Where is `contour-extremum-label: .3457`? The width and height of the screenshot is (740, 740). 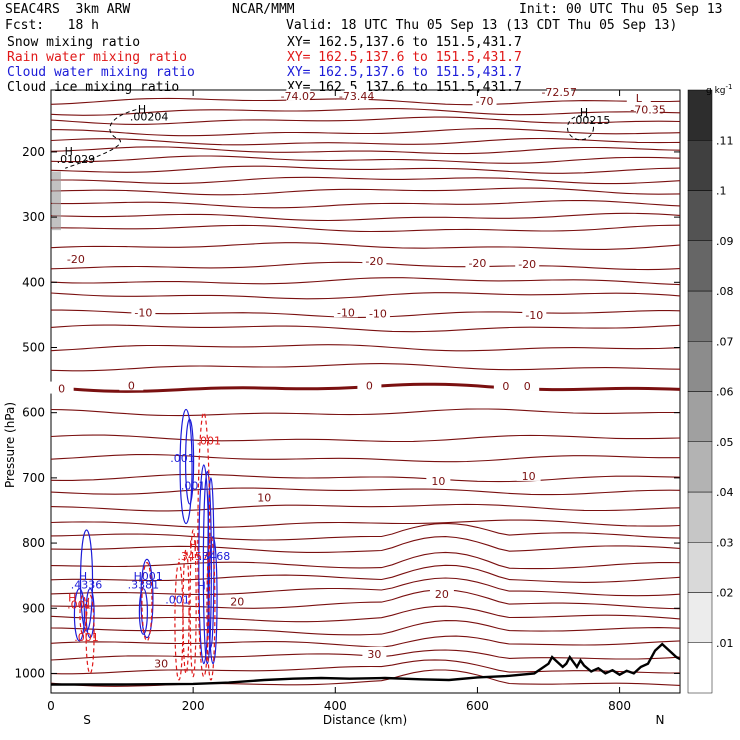 contour-extremum-label: .3457 is located at coordinates (193, 556).